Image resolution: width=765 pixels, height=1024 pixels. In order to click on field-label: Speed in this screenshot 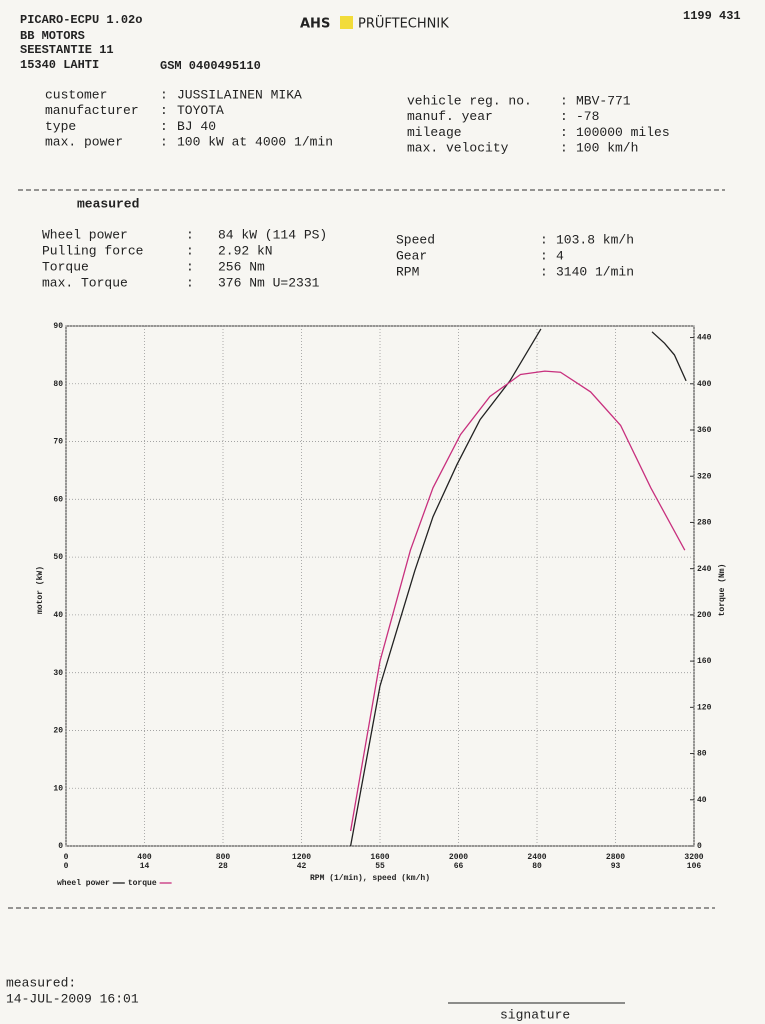, I will do `click(415, 239)`.